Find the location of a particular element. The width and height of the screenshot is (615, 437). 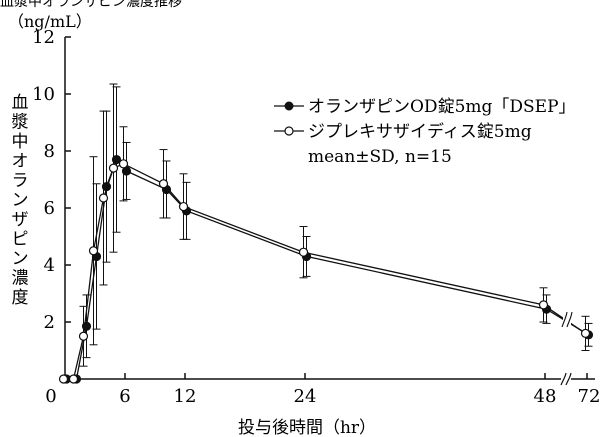

x-tick-label: 72 is located at coordinates (589, 396).